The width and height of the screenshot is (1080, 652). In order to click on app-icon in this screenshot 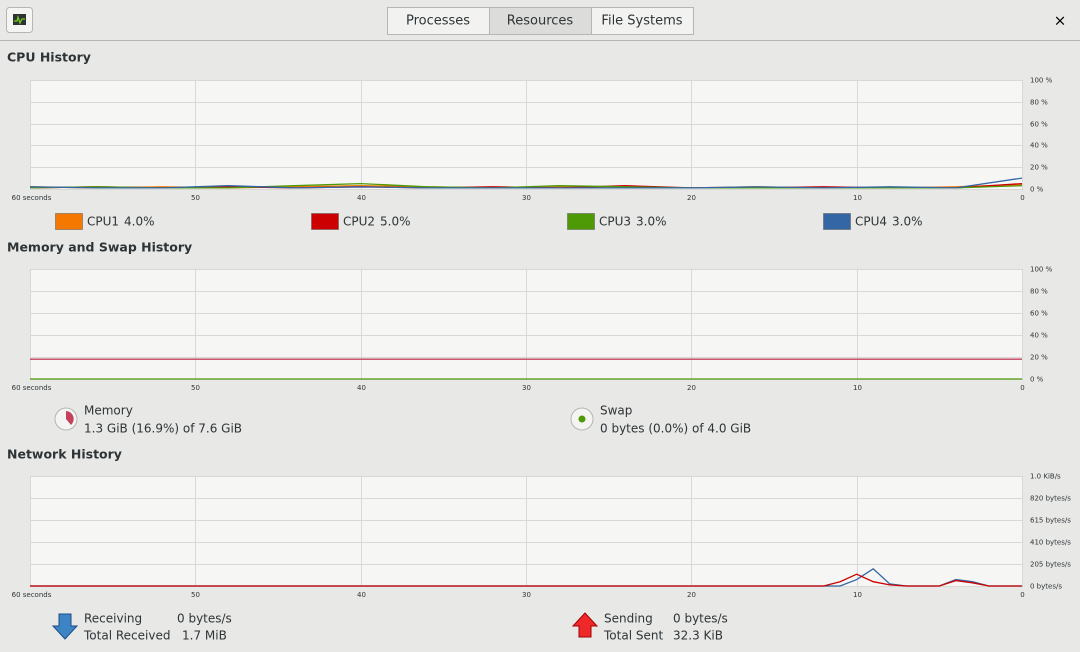, I will do `click(19, 19)`.